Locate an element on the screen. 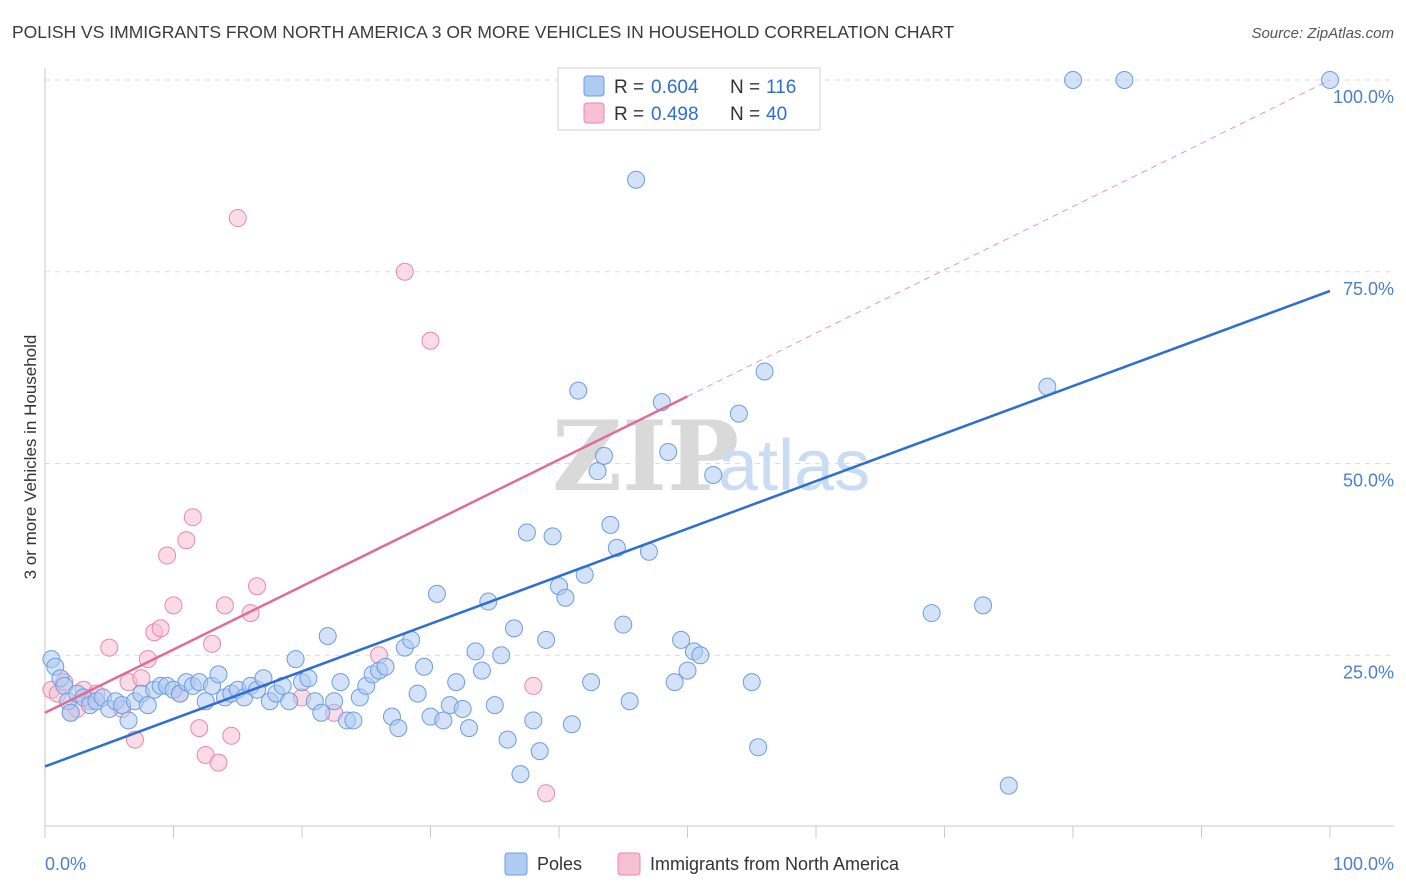  legend-swatch-imm is located at coordinates (594, 113).